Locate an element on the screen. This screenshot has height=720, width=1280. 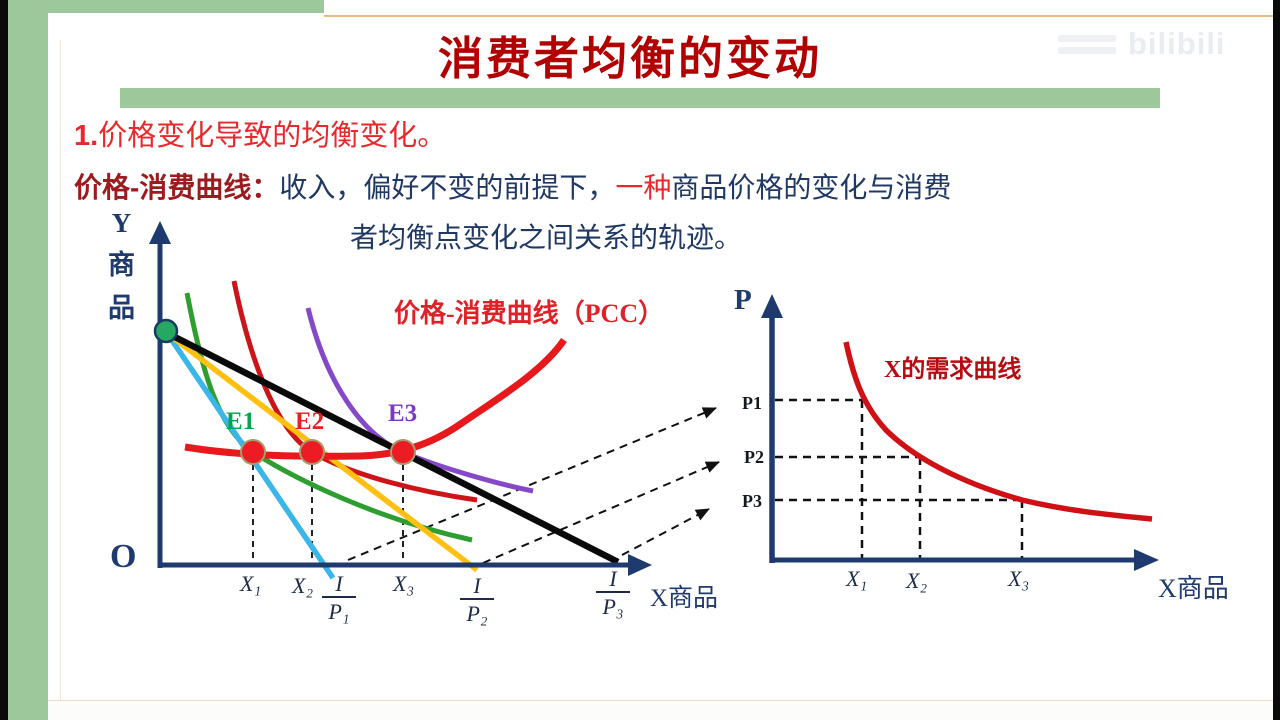
fraction-denominator: P₃ is located at coordinates (613, 607).